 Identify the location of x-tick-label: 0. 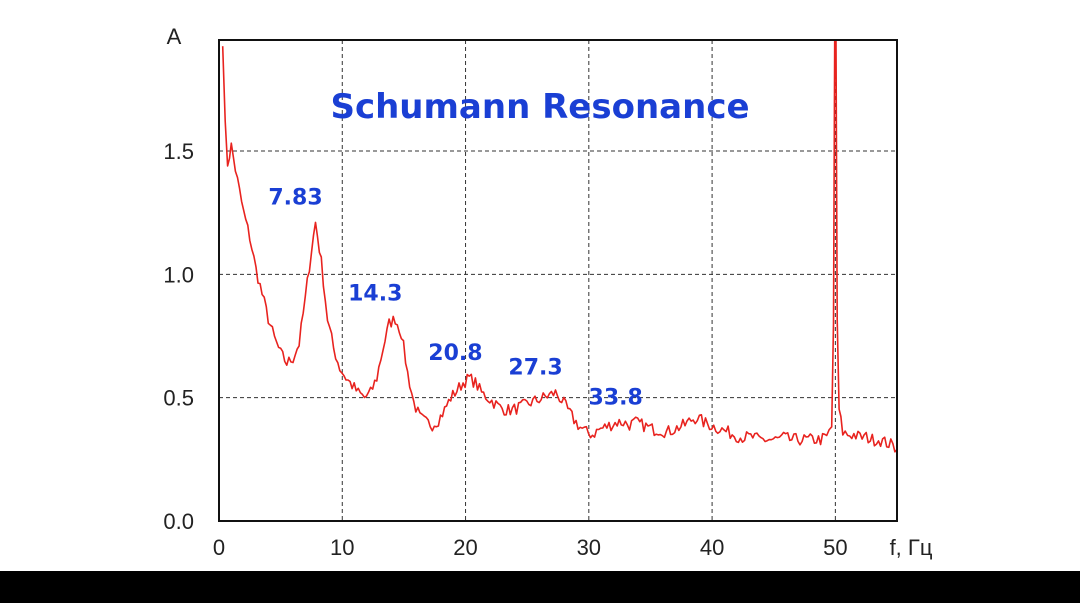
(219, 547).